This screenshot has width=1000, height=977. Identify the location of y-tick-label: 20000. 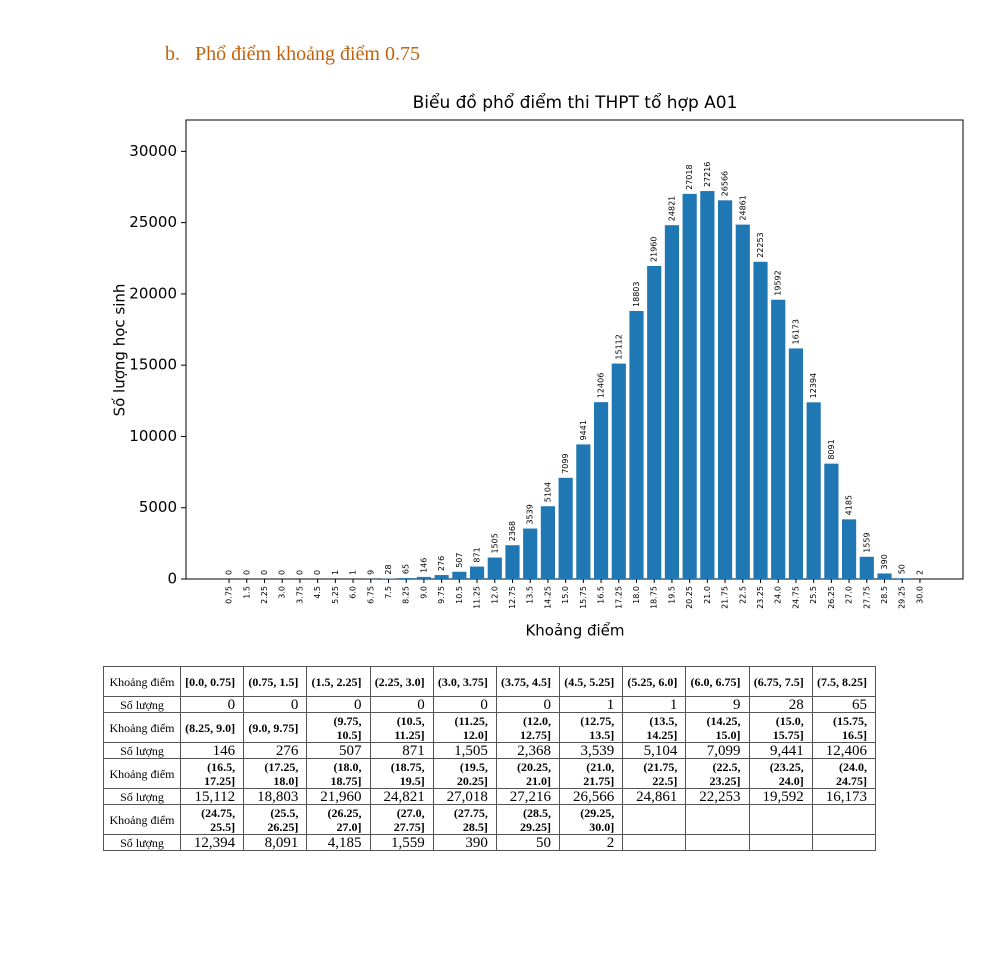
(153, 293).